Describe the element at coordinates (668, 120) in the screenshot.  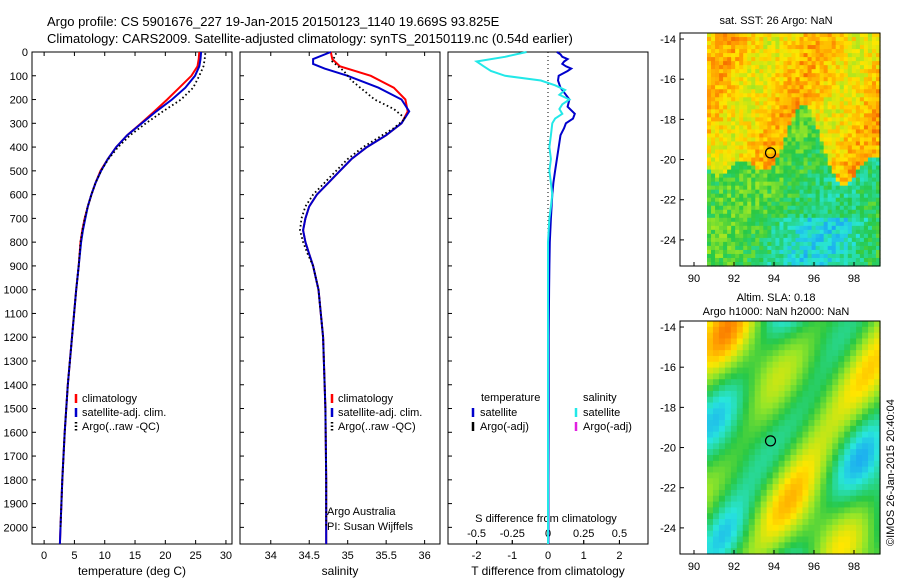
I see `sst_map-ytick-label-3: -18` at that location.